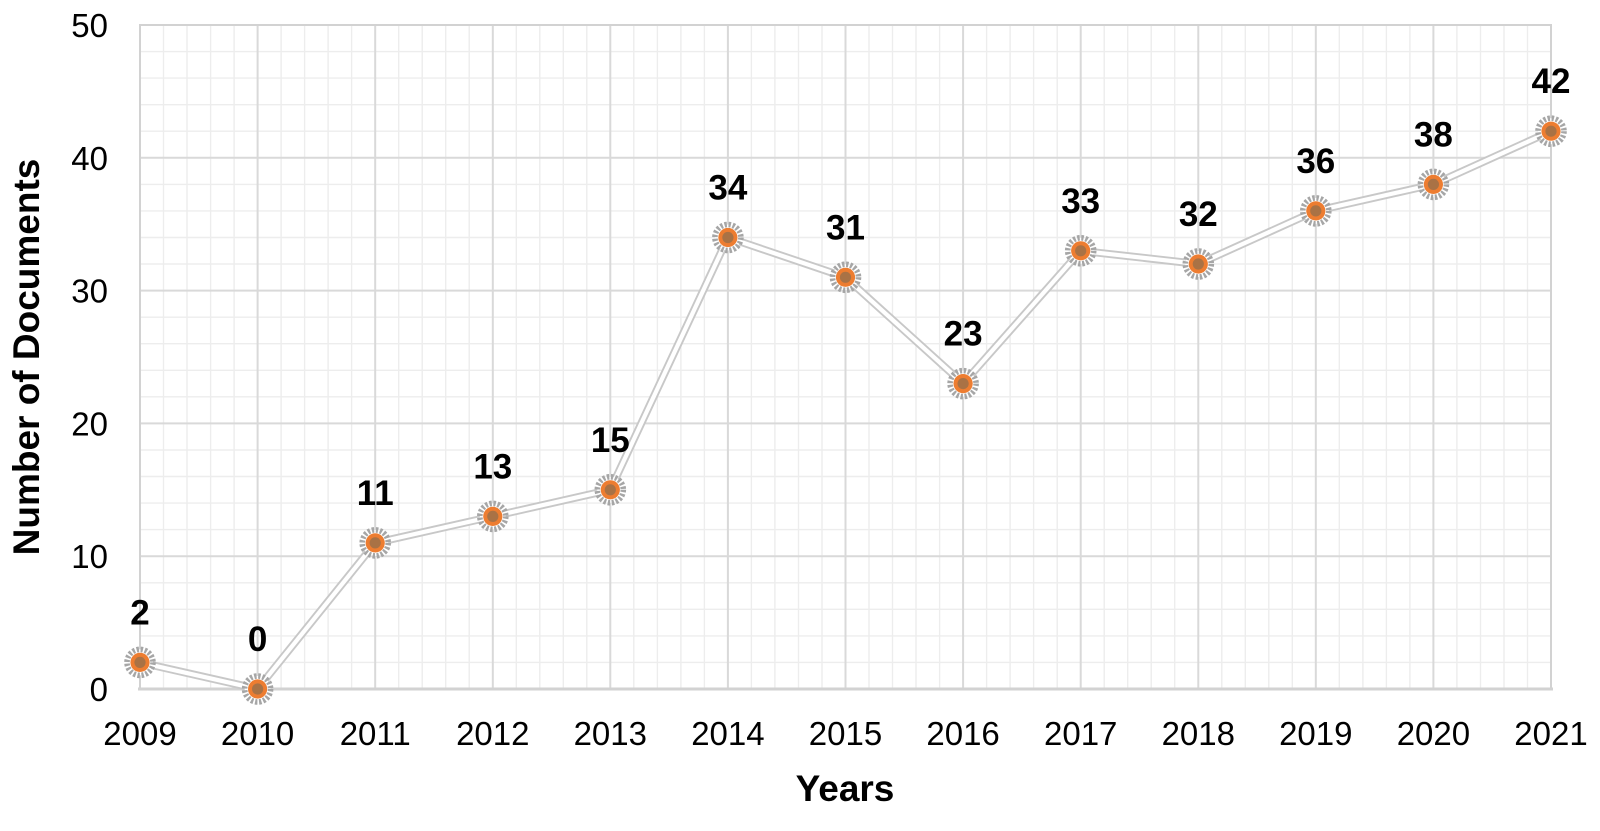 The width and height of the screenshot is (1600, 831). Describe the element at coordinates (375, 493) in the screenshot. I see `data-label: 11` at that location.